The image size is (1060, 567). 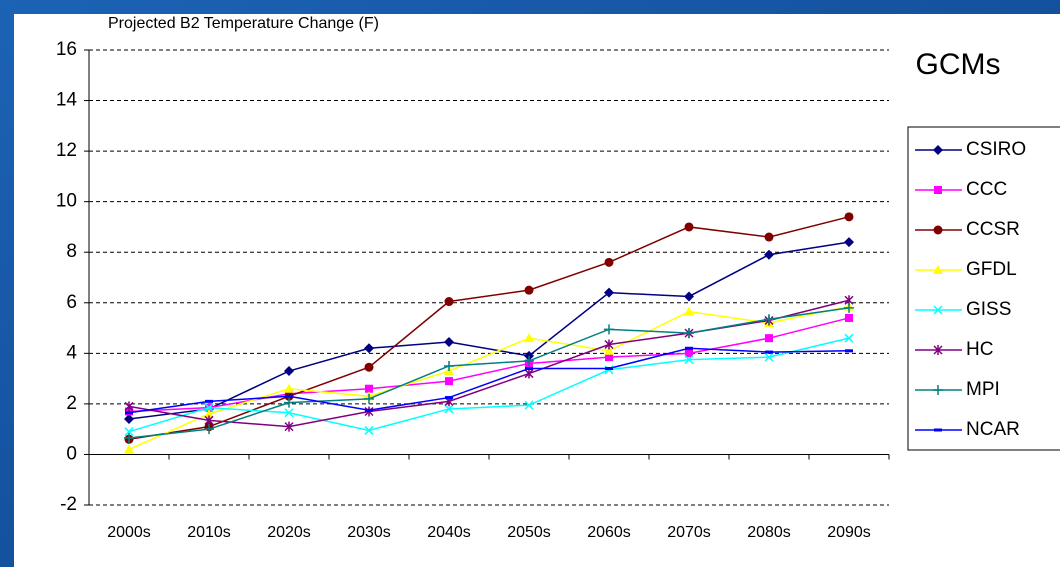 I want to click on y-tick-label: 10, so click(x=66, y=201).